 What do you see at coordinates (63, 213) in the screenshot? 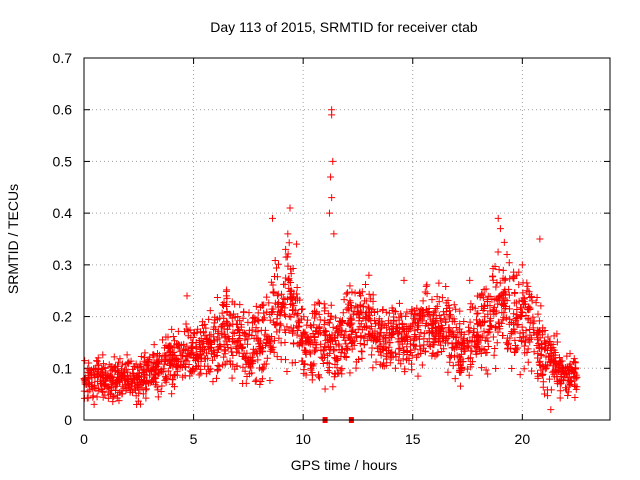
I see `y-tick-label: 0.4` at bounding box center [63, 213].